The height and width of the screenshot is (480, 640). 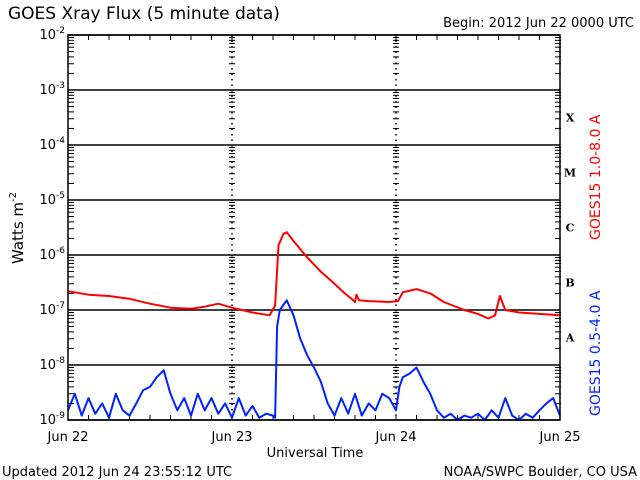 What do you see at coordinates (52, 227) in the screenshot?
I see `y-tick-labels: 10-210-310-410-510-610-710-810-9` at bounding box center [52, 227].